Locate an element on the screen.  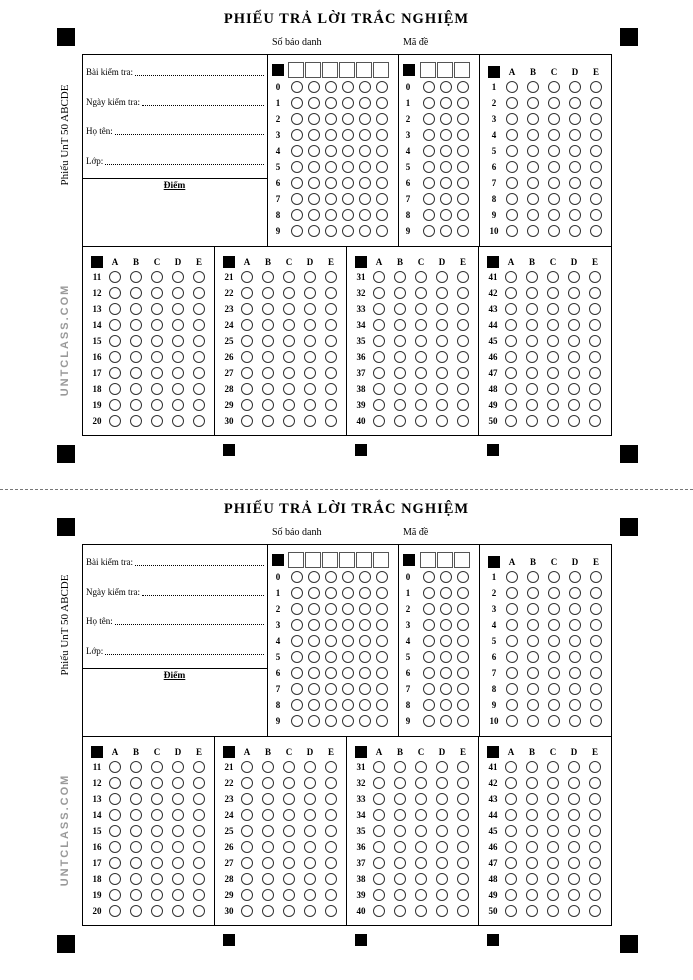
answer-bubble-14-c is located at coordinates (157, 815).